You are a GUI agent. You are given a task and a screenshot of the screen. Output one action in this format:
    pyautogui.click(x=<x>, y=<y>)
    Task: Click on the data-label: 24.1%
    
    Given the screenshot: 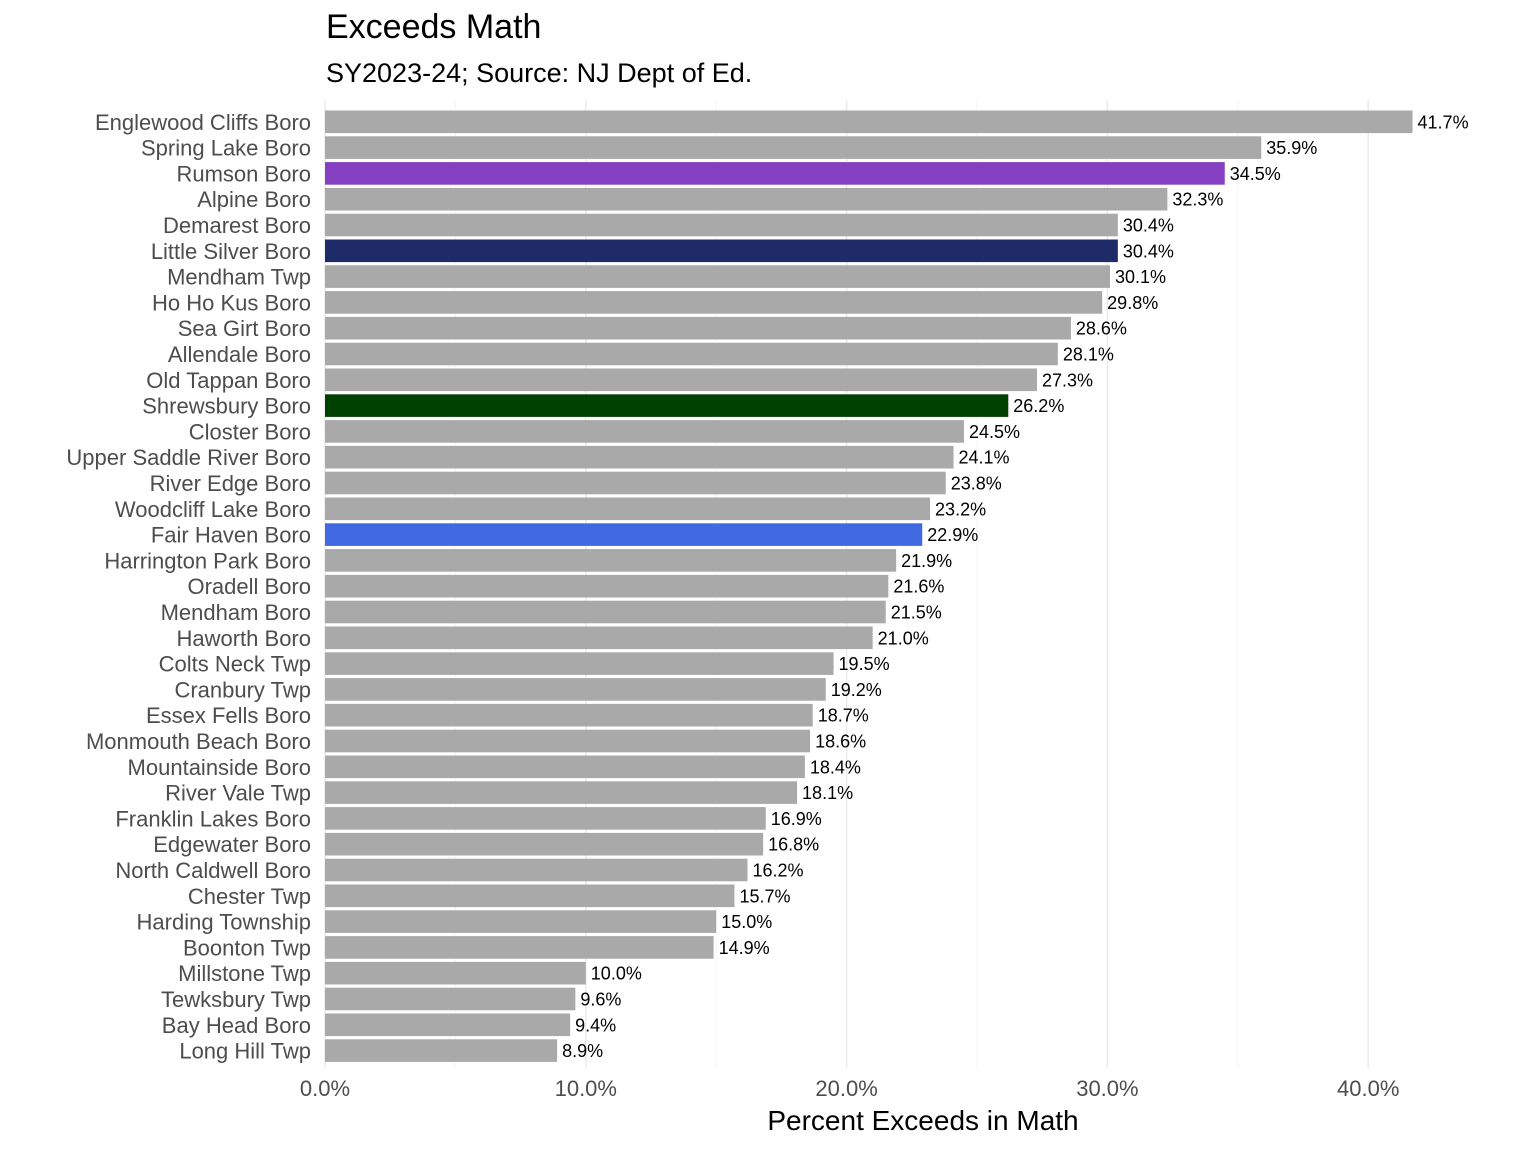 What is the action you would take?
    pyautogui.click(x=984, y=458)
    